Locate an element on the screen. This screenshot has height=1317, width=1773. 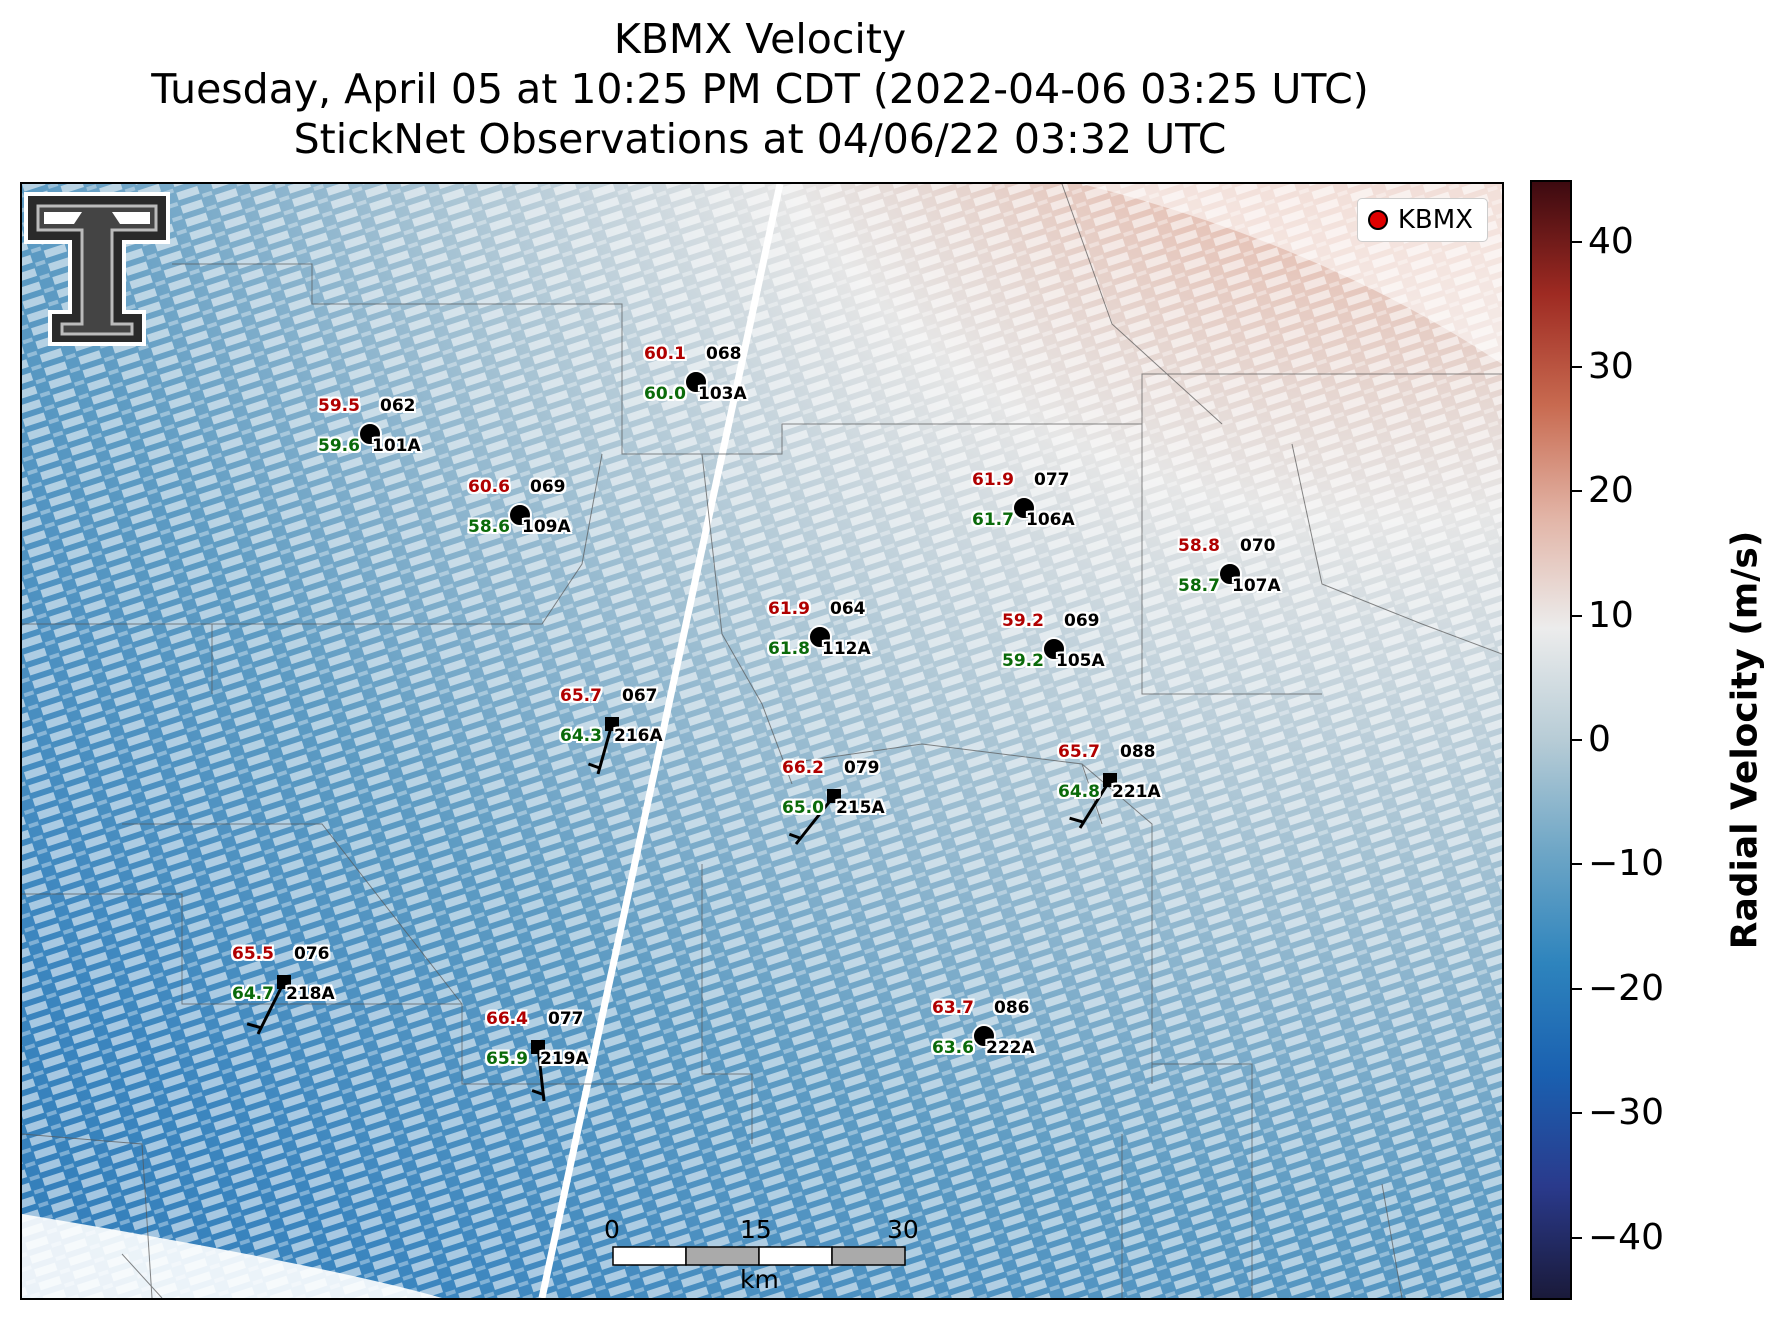
station-dewpoint: 58.6 is located at coordinates (489, 527).